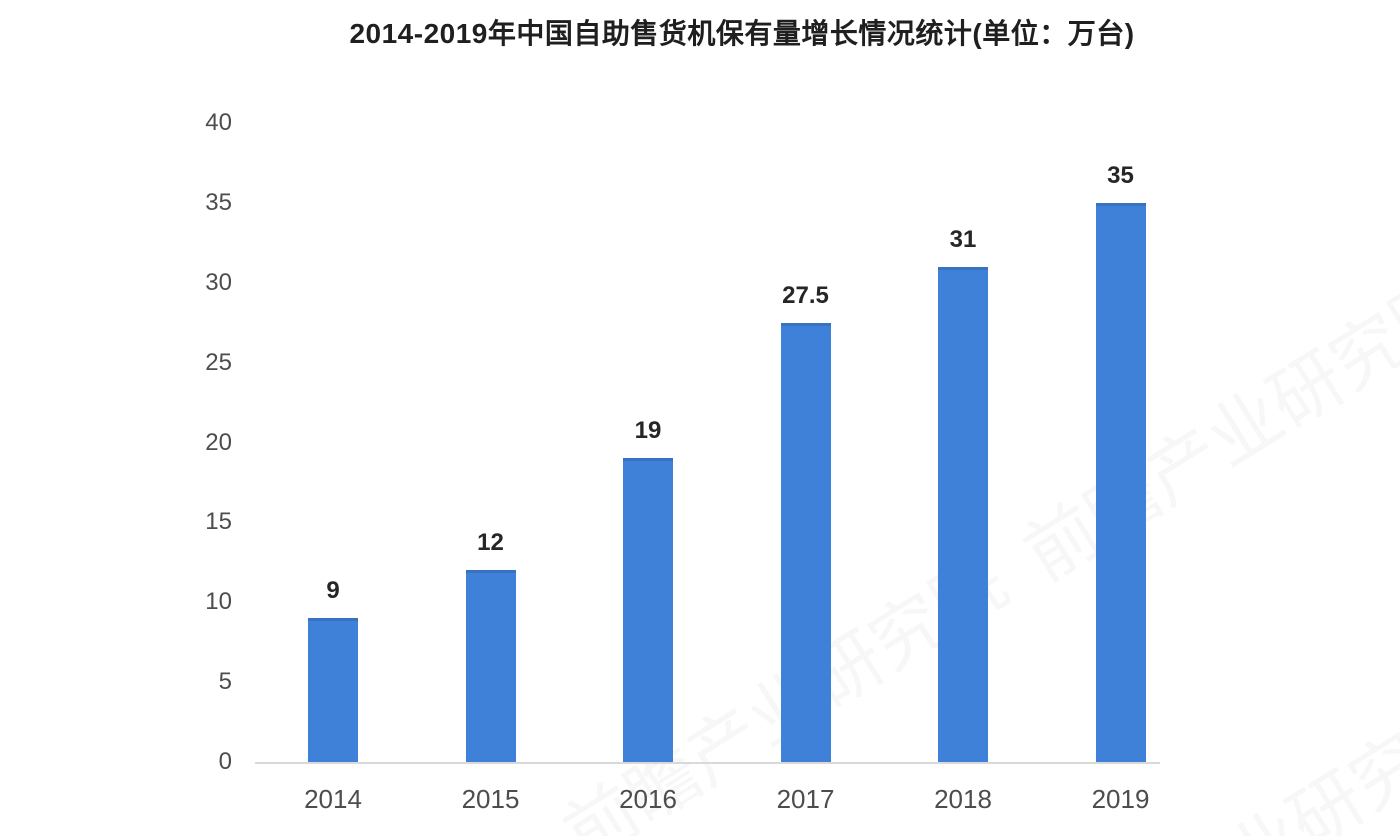 This screenshot has width=1400, height=836. Describe the element at coordinates (218, 202) in the screenshot. I see `y-tick-label: 35` at that location.